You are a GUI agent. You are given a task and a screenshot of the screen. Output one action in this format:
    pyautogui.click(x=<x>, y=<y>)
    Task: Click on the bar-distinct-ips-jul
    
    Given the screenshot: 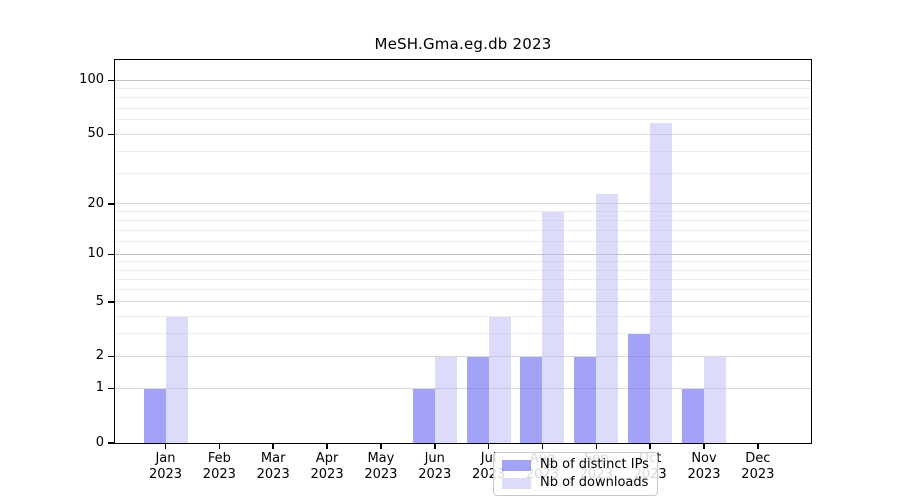 What is the action you would take?
    pyautogui.click(x=477, y=399)
    